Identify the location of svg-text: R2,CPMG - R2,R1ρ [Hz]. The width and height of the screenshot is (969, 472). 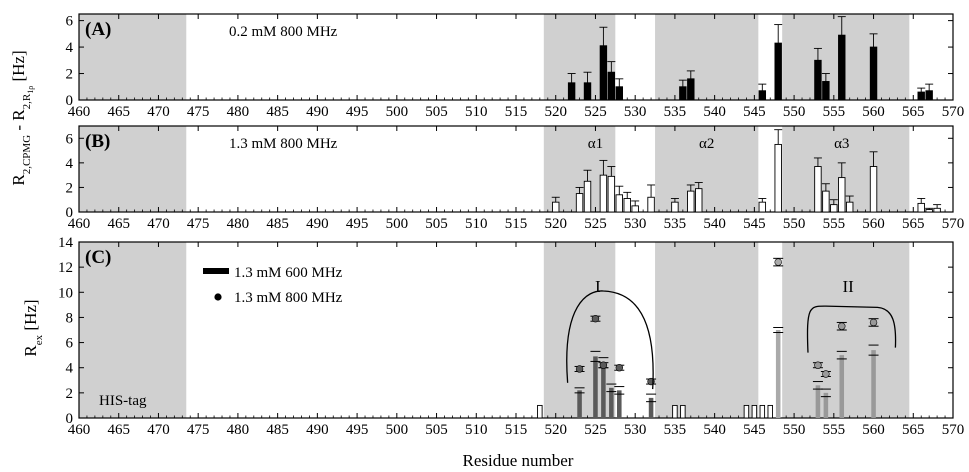
(22, 117).